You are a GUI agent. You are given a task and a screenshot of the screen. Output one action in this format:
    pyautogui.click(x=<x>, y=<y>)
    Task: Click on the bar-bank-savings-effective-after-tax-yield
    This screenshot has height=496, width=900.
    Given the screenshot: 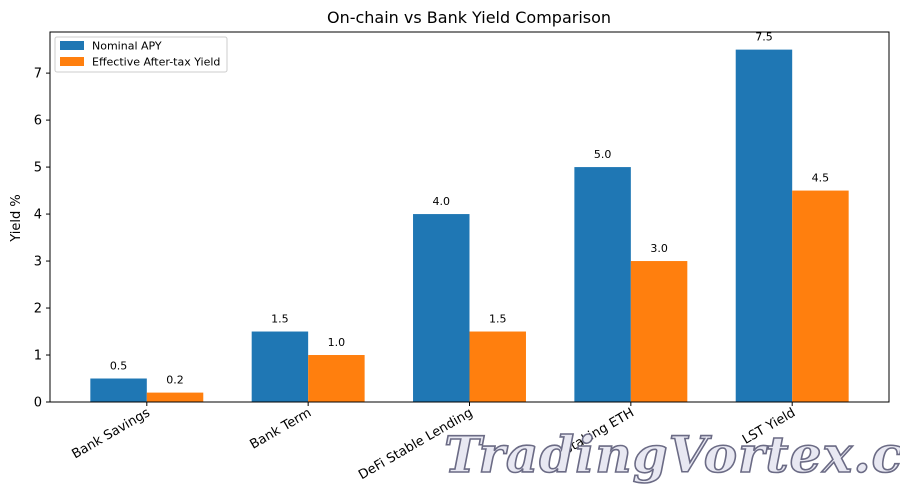 What is the action you would take?
    pyautogui.click(x=175, y=397)
    